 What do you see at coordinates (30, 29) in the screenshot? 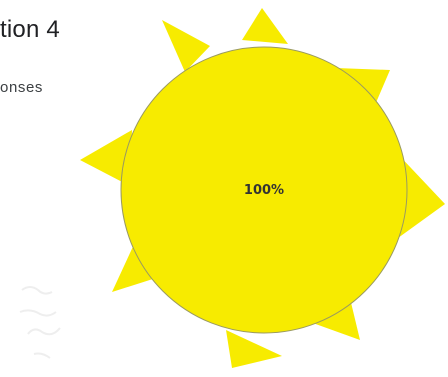
I see `question-title: tion 4` at bounding box center [30, 29].